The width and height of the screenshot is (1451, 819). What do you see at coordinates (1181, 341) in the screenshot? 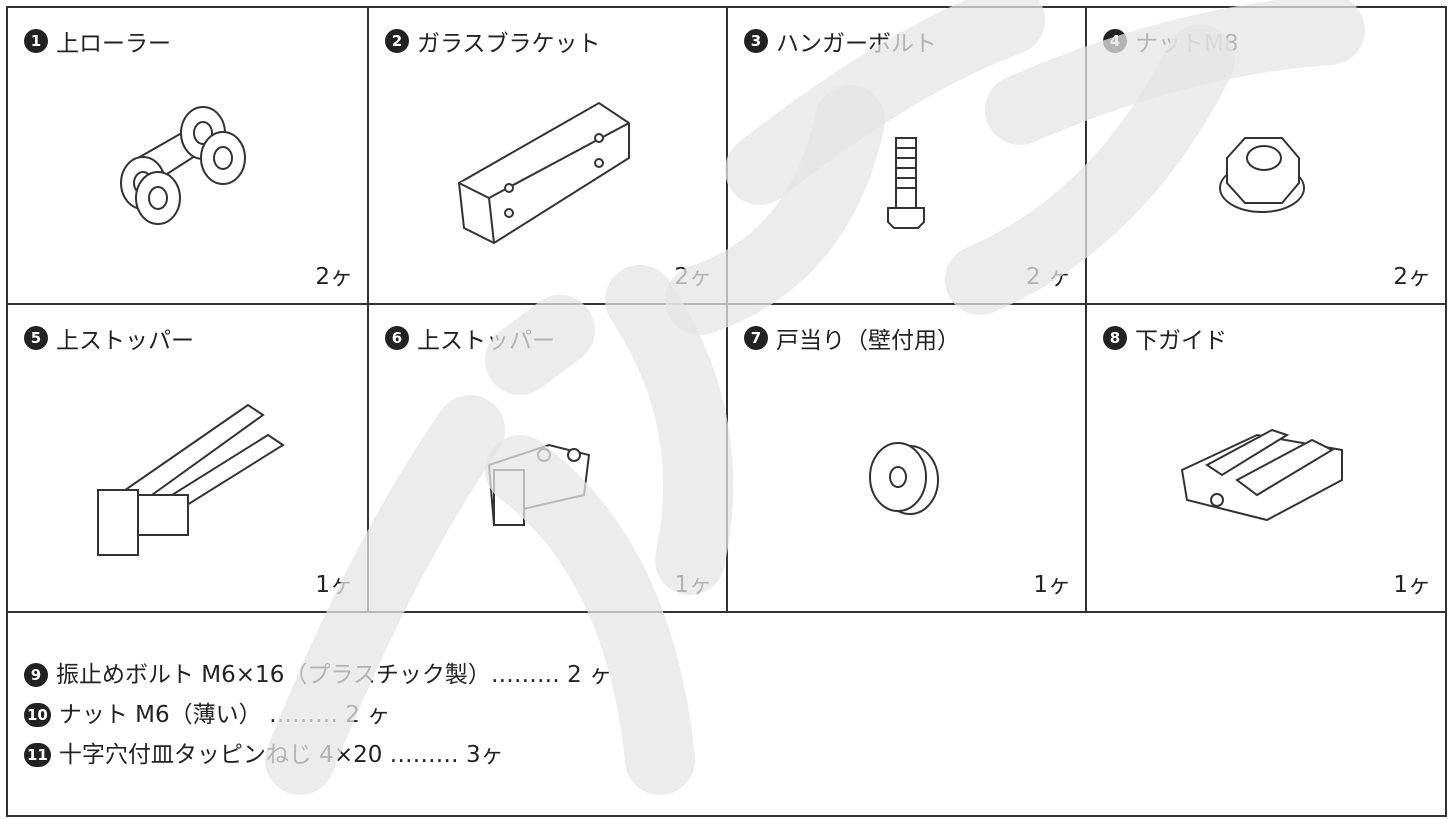
I see `part-name: 下ガイド` at bounding box center [1181, 341].